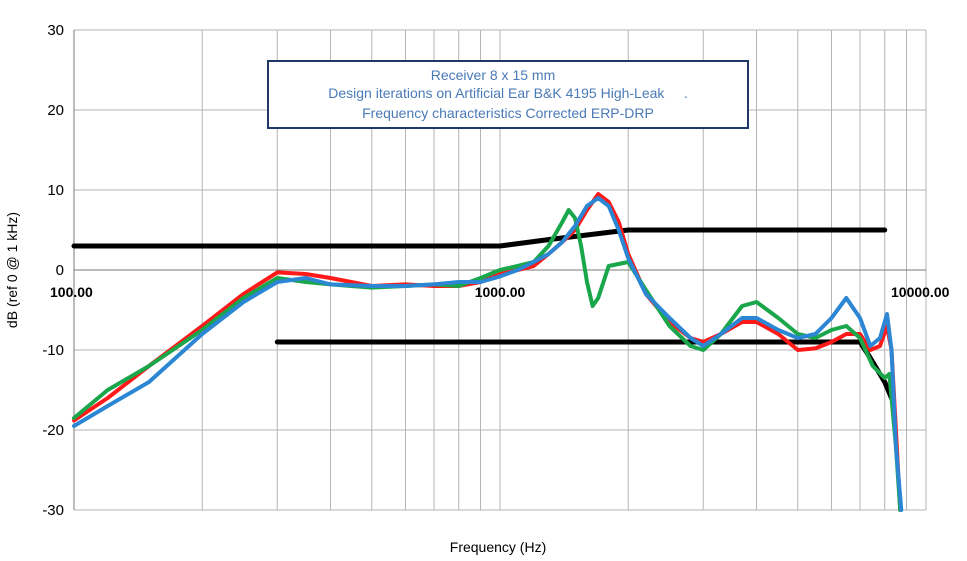 The image size is (967, 561). I want to click on upper-limit-line, so click(479, 238).